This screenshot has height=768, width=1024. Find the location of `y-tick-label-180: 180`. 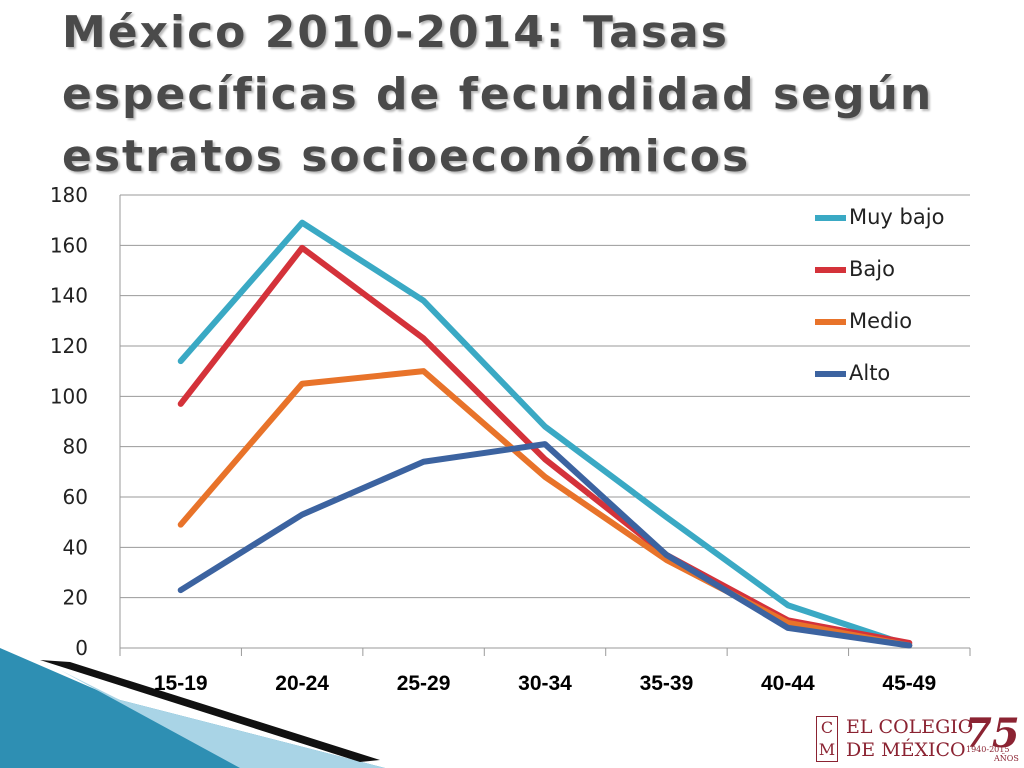

y-tick-label-180: 180 is located at coordinates (69, 195).